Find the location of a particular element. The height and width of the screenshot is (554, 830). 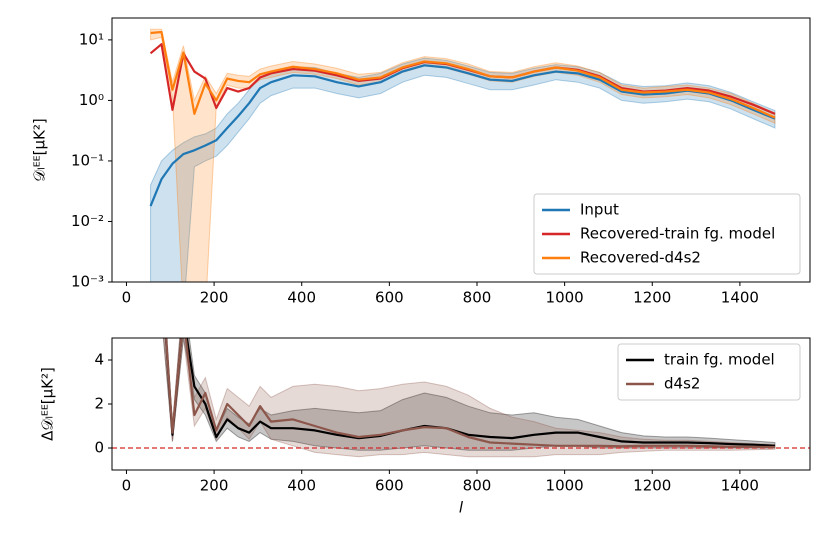

legend-label: Recovered-train fg. model is located at coordinates (677, 234).